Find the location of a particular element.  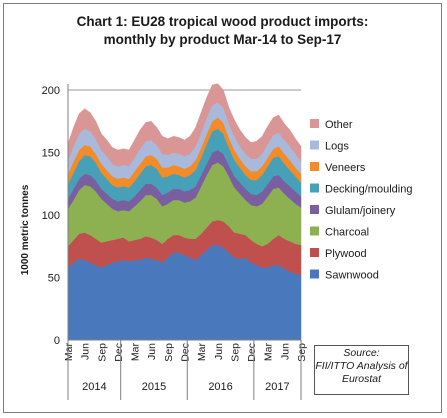

legend-label: Logs is located at coordinates (337, 147).